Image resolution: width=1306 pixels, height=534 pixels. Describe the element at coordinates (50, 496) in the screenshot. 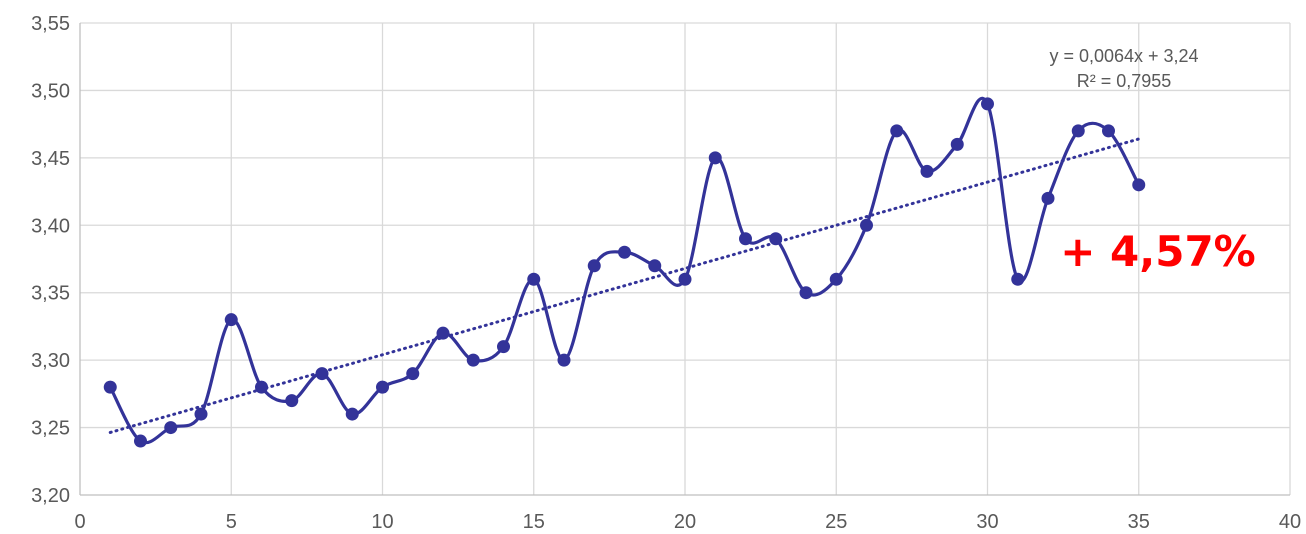

I see `y-tick-label: 3,20` at that location.